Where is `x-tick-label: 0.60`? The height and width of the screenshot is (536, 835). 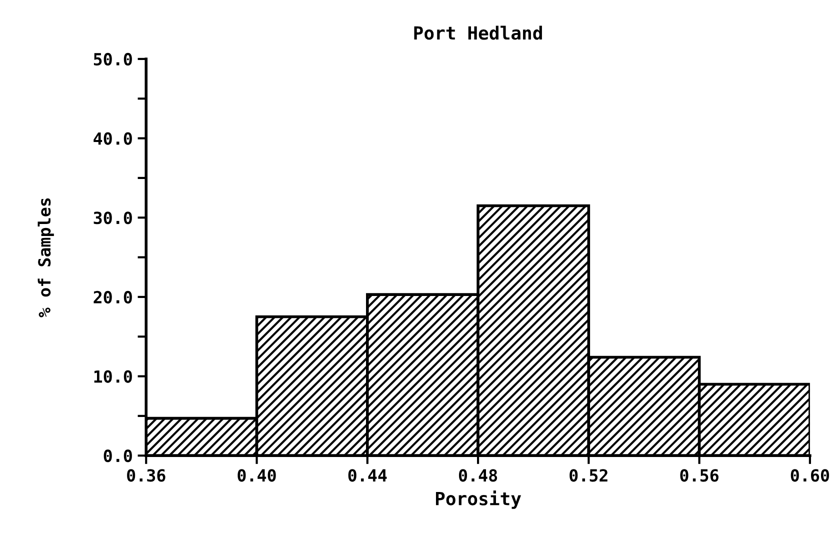 x-tick-label: 0.60 is located at coordinates (810, 475).